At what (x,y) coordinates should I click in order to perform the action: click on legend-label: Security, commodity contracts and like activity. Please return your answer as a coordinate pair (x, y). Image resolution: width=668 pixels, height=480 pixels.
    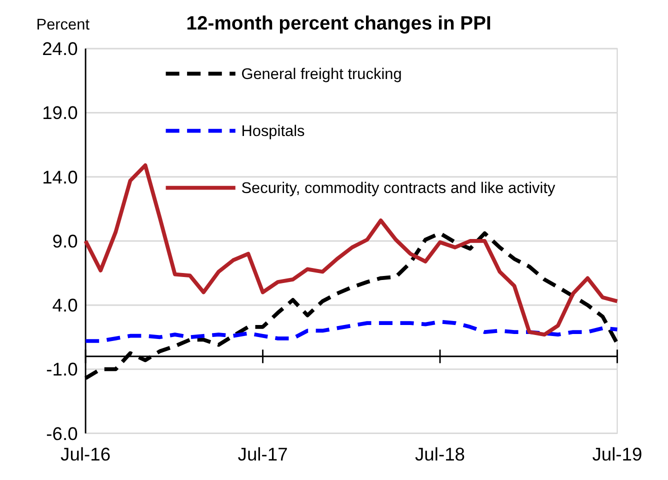
    Looking at the image, I should click on (398, 189).